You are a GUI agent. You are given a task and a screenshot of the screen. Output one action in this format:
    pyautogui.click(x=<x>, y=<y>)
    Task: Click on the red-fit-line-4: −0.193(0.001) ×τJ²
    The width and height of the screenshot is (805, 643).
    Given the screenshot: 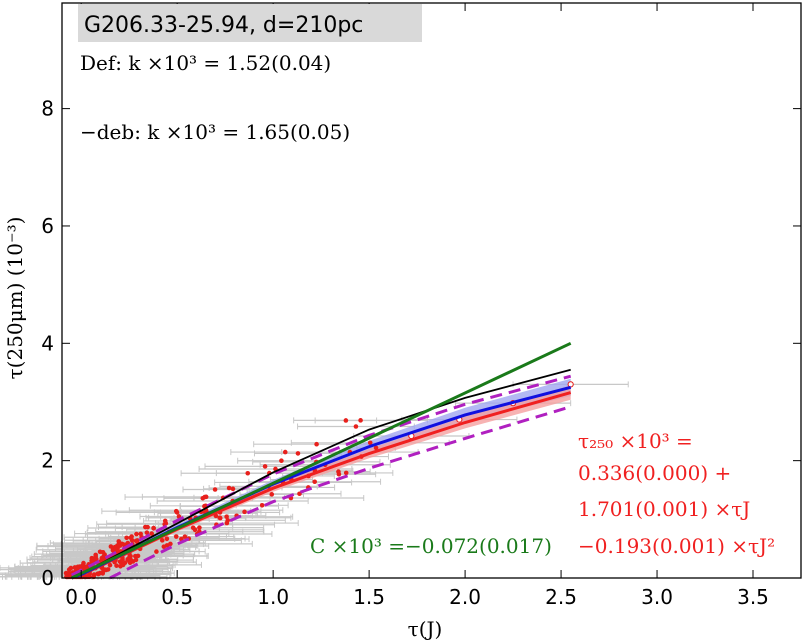 What is the action you would take?
    pyautogui.click(x=676, y=546)
    